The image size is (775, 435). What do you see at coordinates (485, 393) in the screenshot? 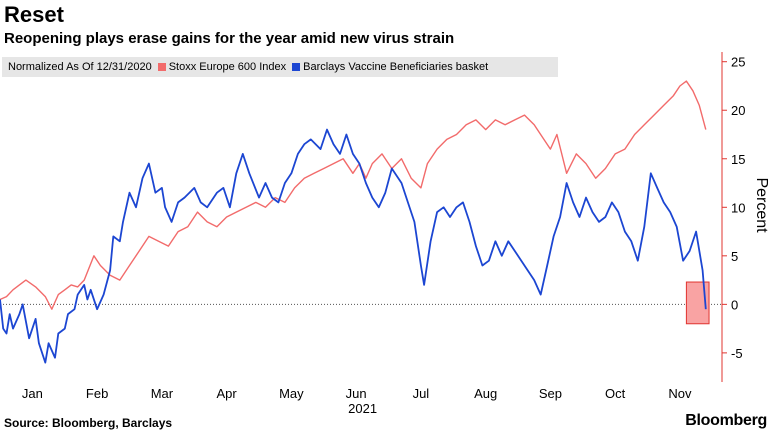
I see `x-tick-label: Aug` at bounding box center [485, 393].